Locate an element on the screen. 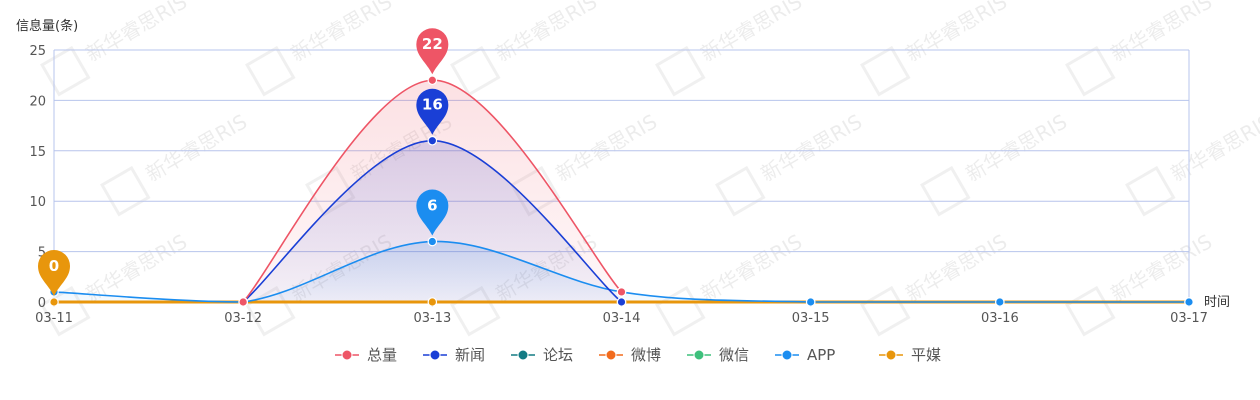  legend-item-3: 微博 is located at coordinates (630, 355).